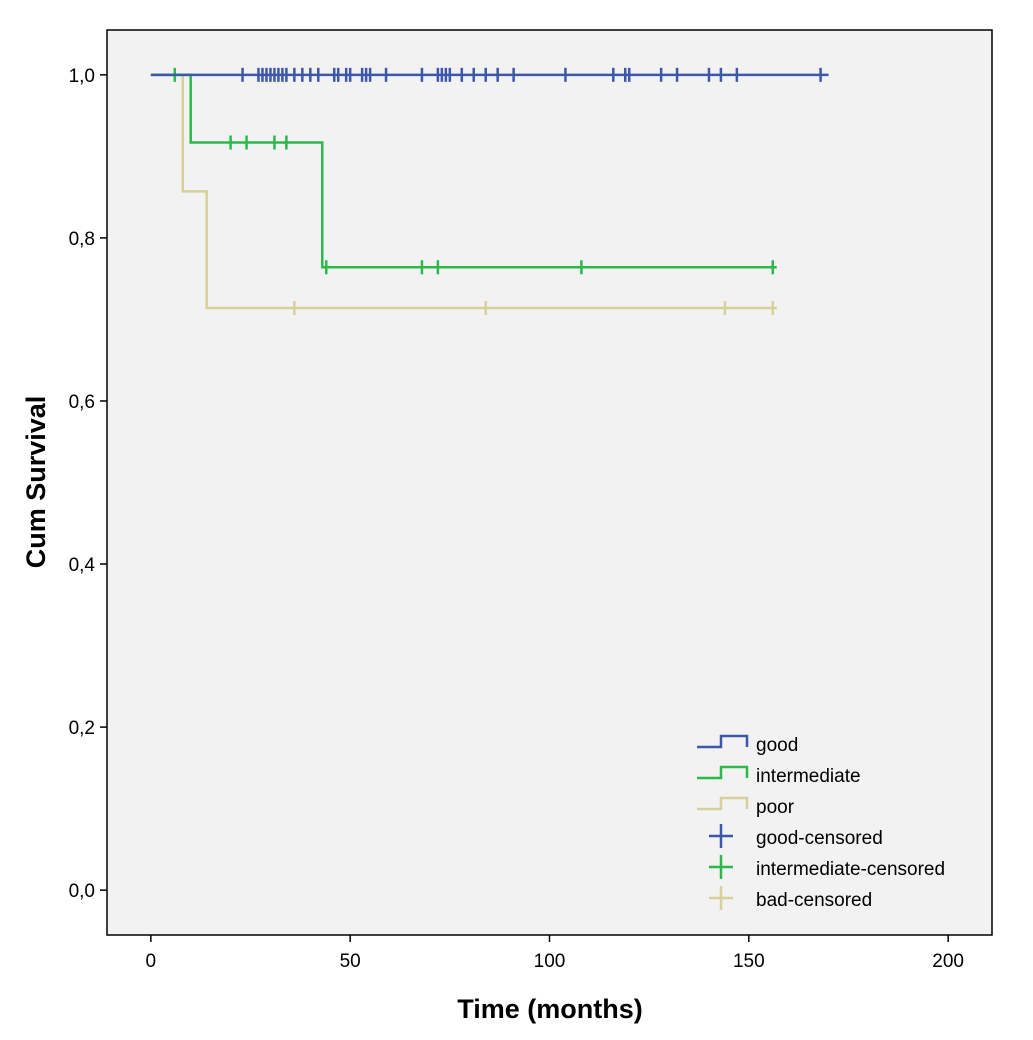 The image size is (1033, 1040). Describe the element at coordinates (749, 961) in the screenshot. I see `x-tick-label: 150` at that location.